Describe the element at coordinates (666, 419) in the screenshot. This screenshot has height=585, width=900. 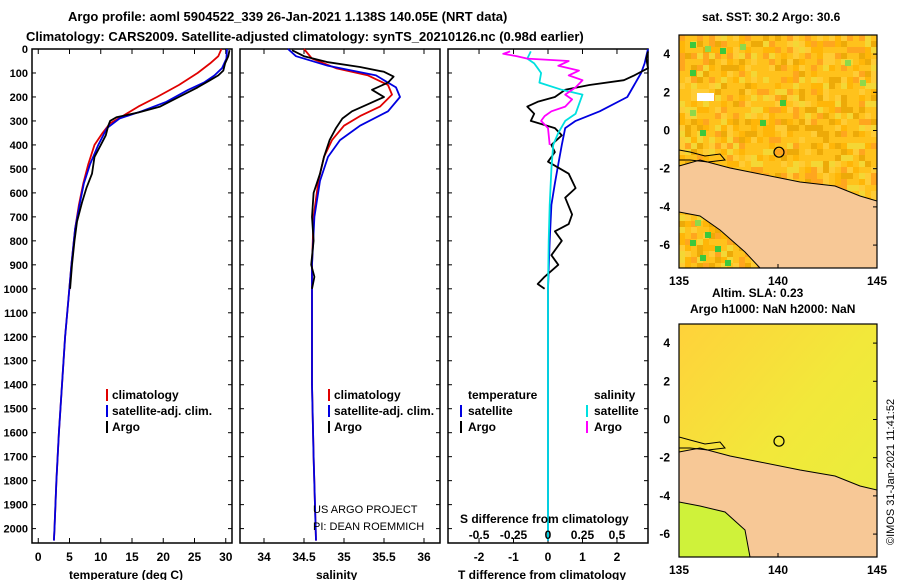
I see `map-lat-label: 0` at that location.